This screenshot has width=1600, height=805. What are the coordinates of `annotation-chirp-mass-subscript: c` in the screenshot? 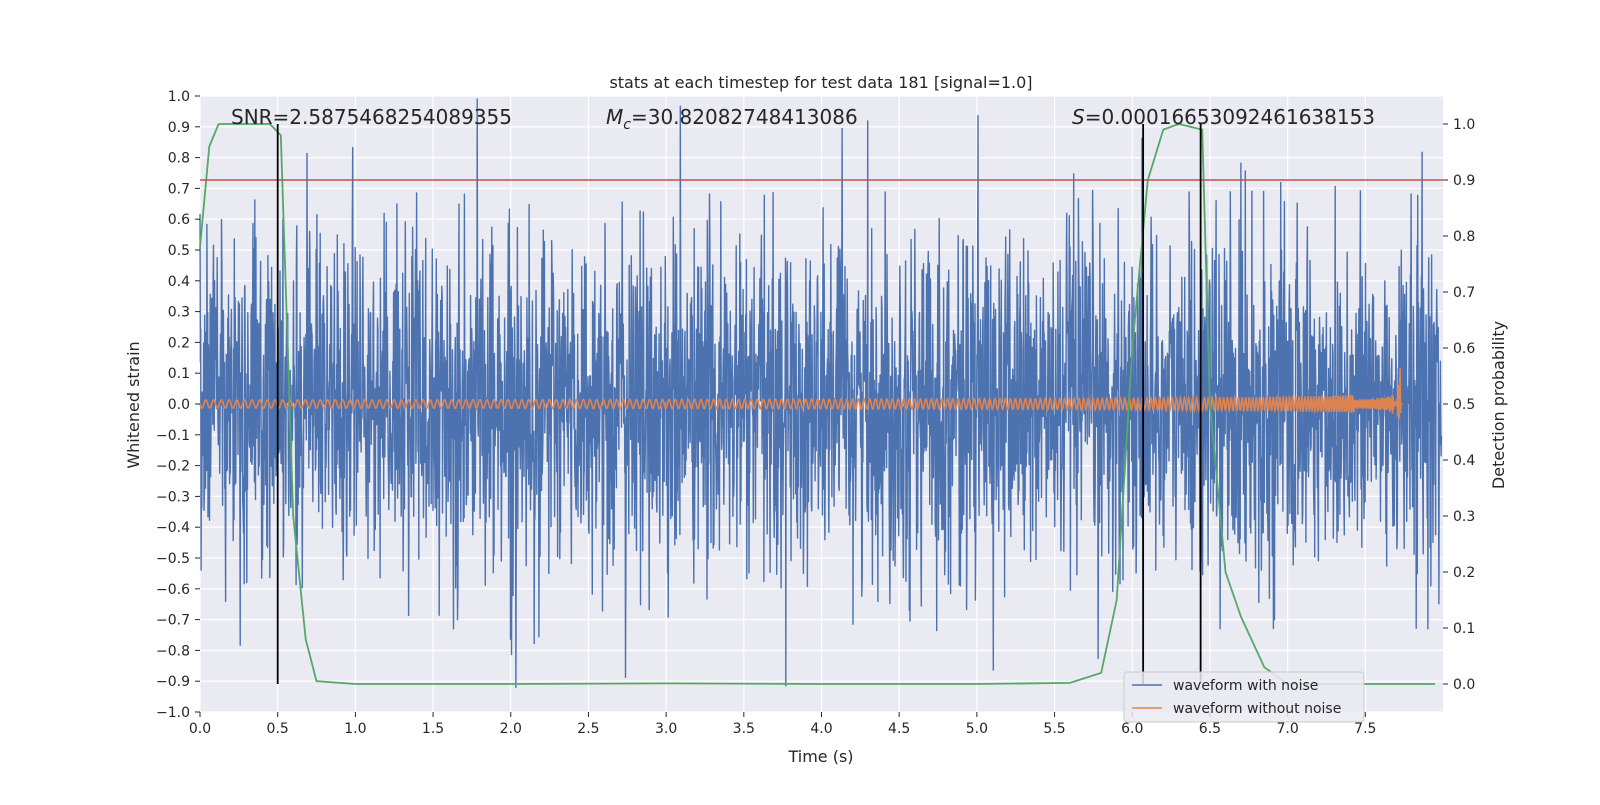 It's located at (627, 125).